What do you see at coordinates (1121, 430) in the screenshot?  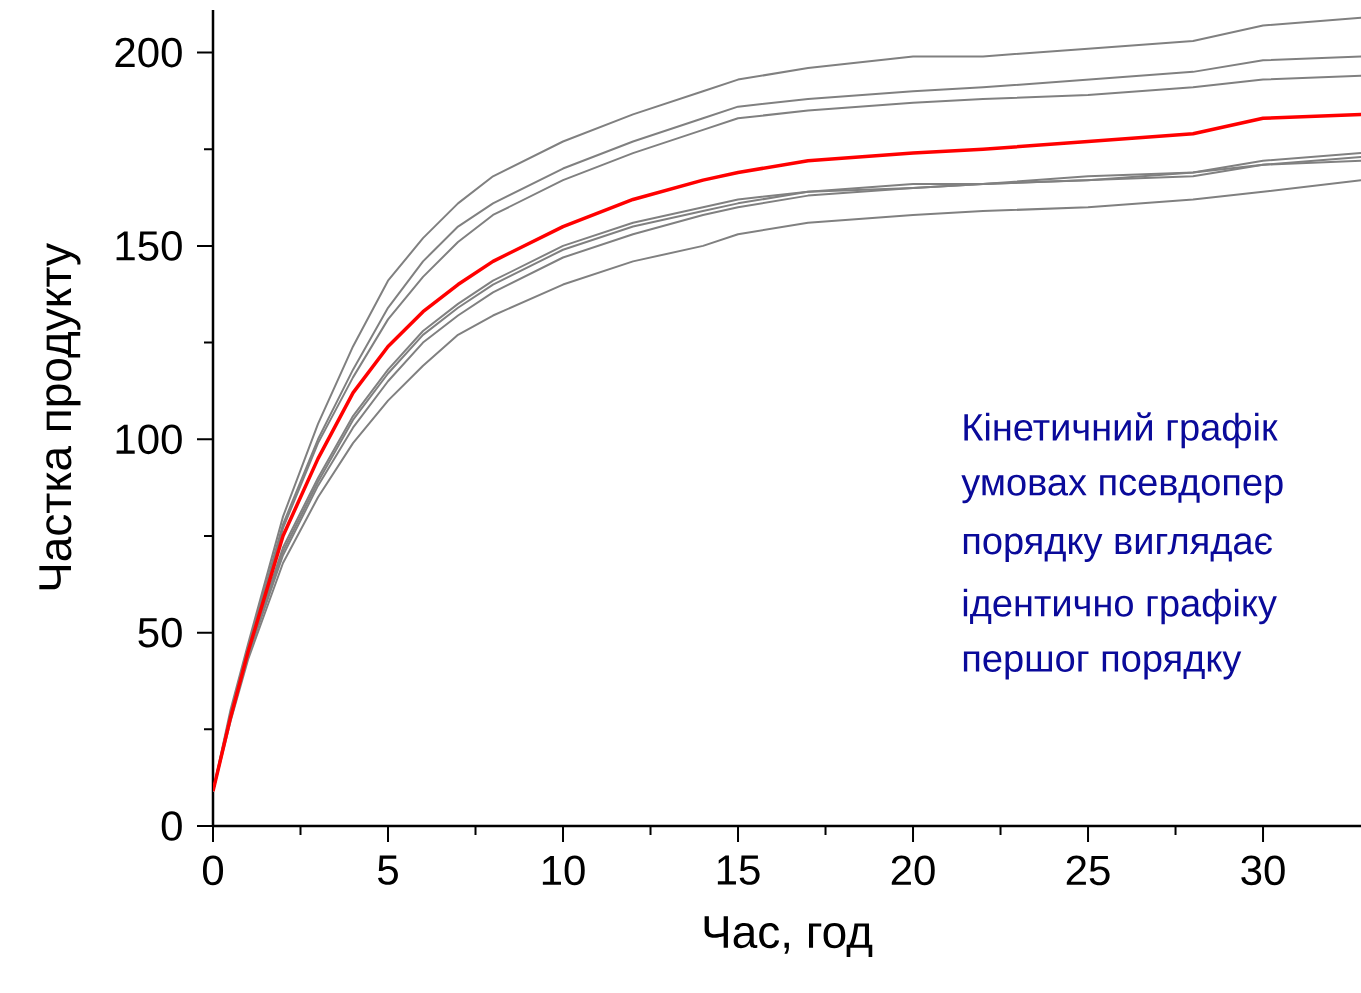 I see `annotation: Кінетичний графік` at bounding box center [1121, 430].